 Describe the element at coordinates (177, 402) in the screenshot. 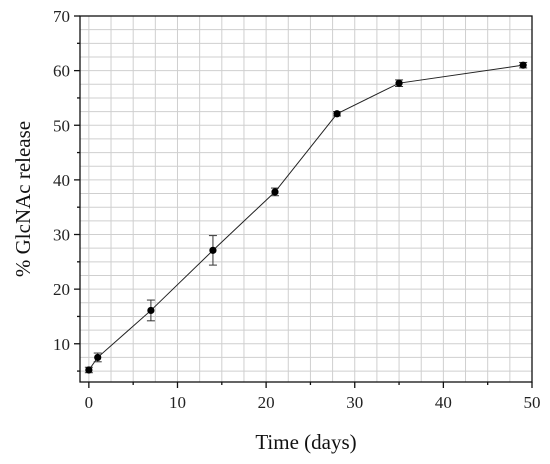

I see `x-tick-label: 10` at that location.